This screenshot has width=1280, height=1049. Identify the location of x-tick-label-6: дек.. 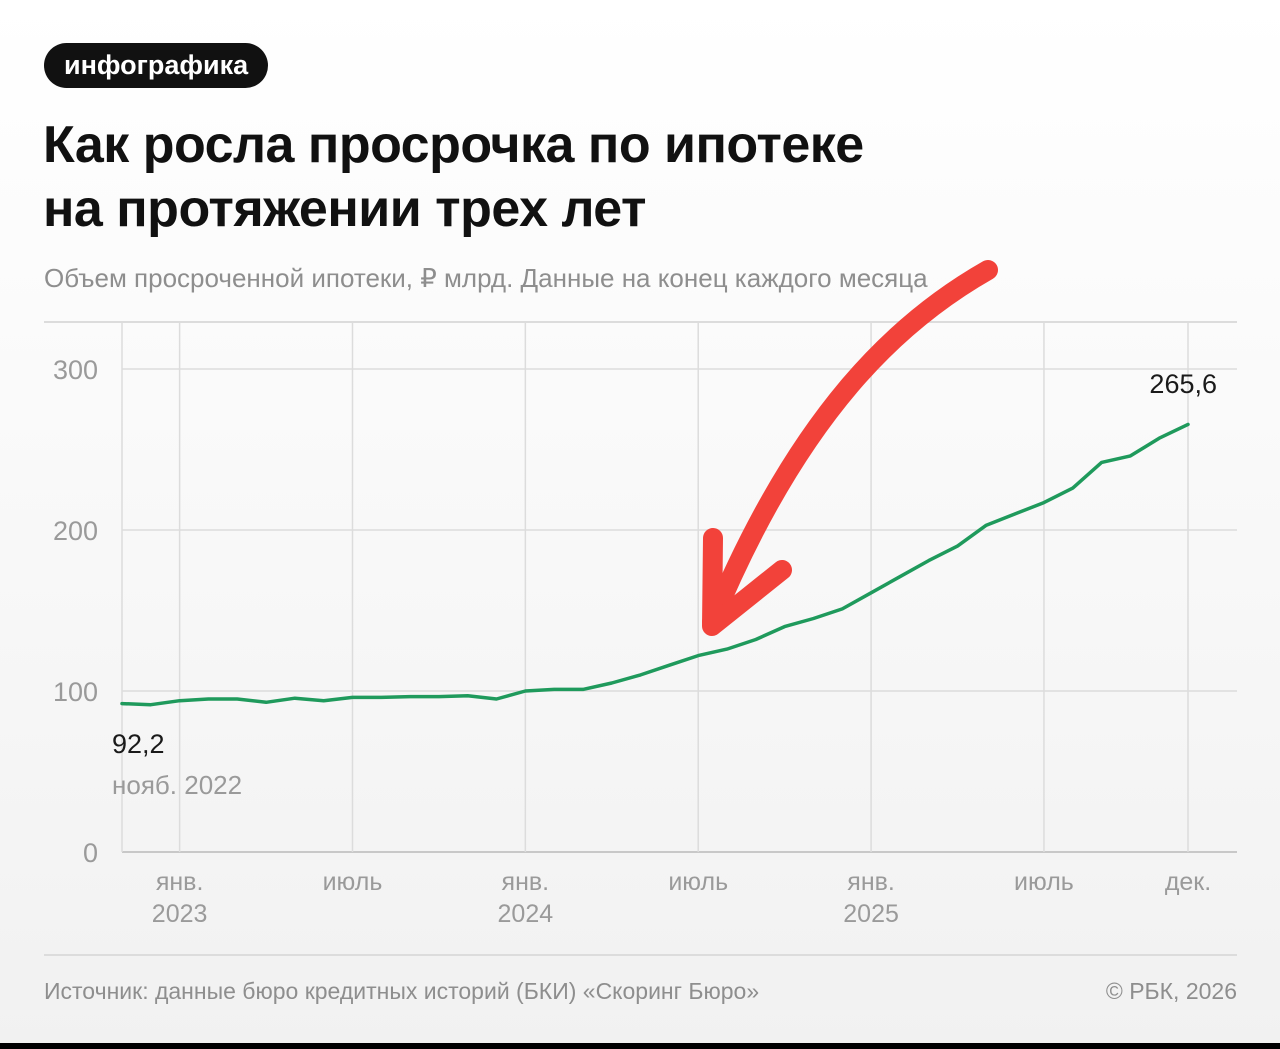
(1188, 882).